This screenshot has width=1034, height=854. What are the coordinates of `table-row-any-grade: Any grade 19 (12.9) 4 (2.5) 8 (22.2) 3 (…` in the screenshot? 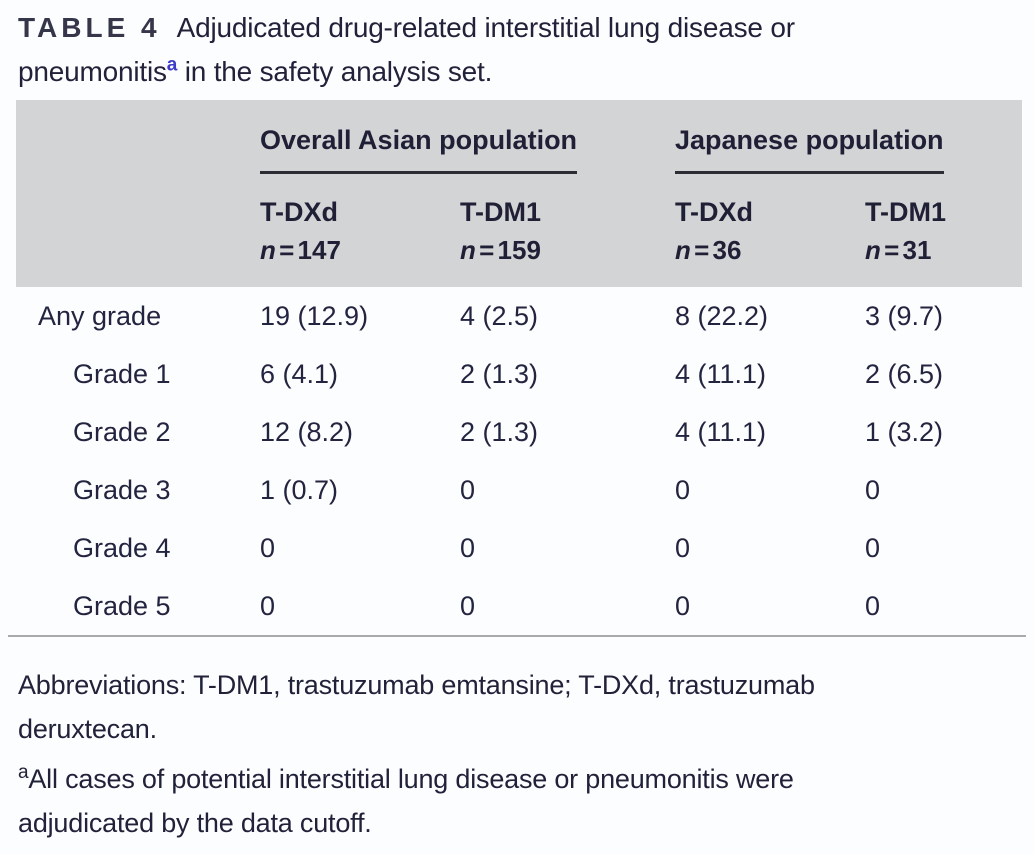 It's located at (519, 316).